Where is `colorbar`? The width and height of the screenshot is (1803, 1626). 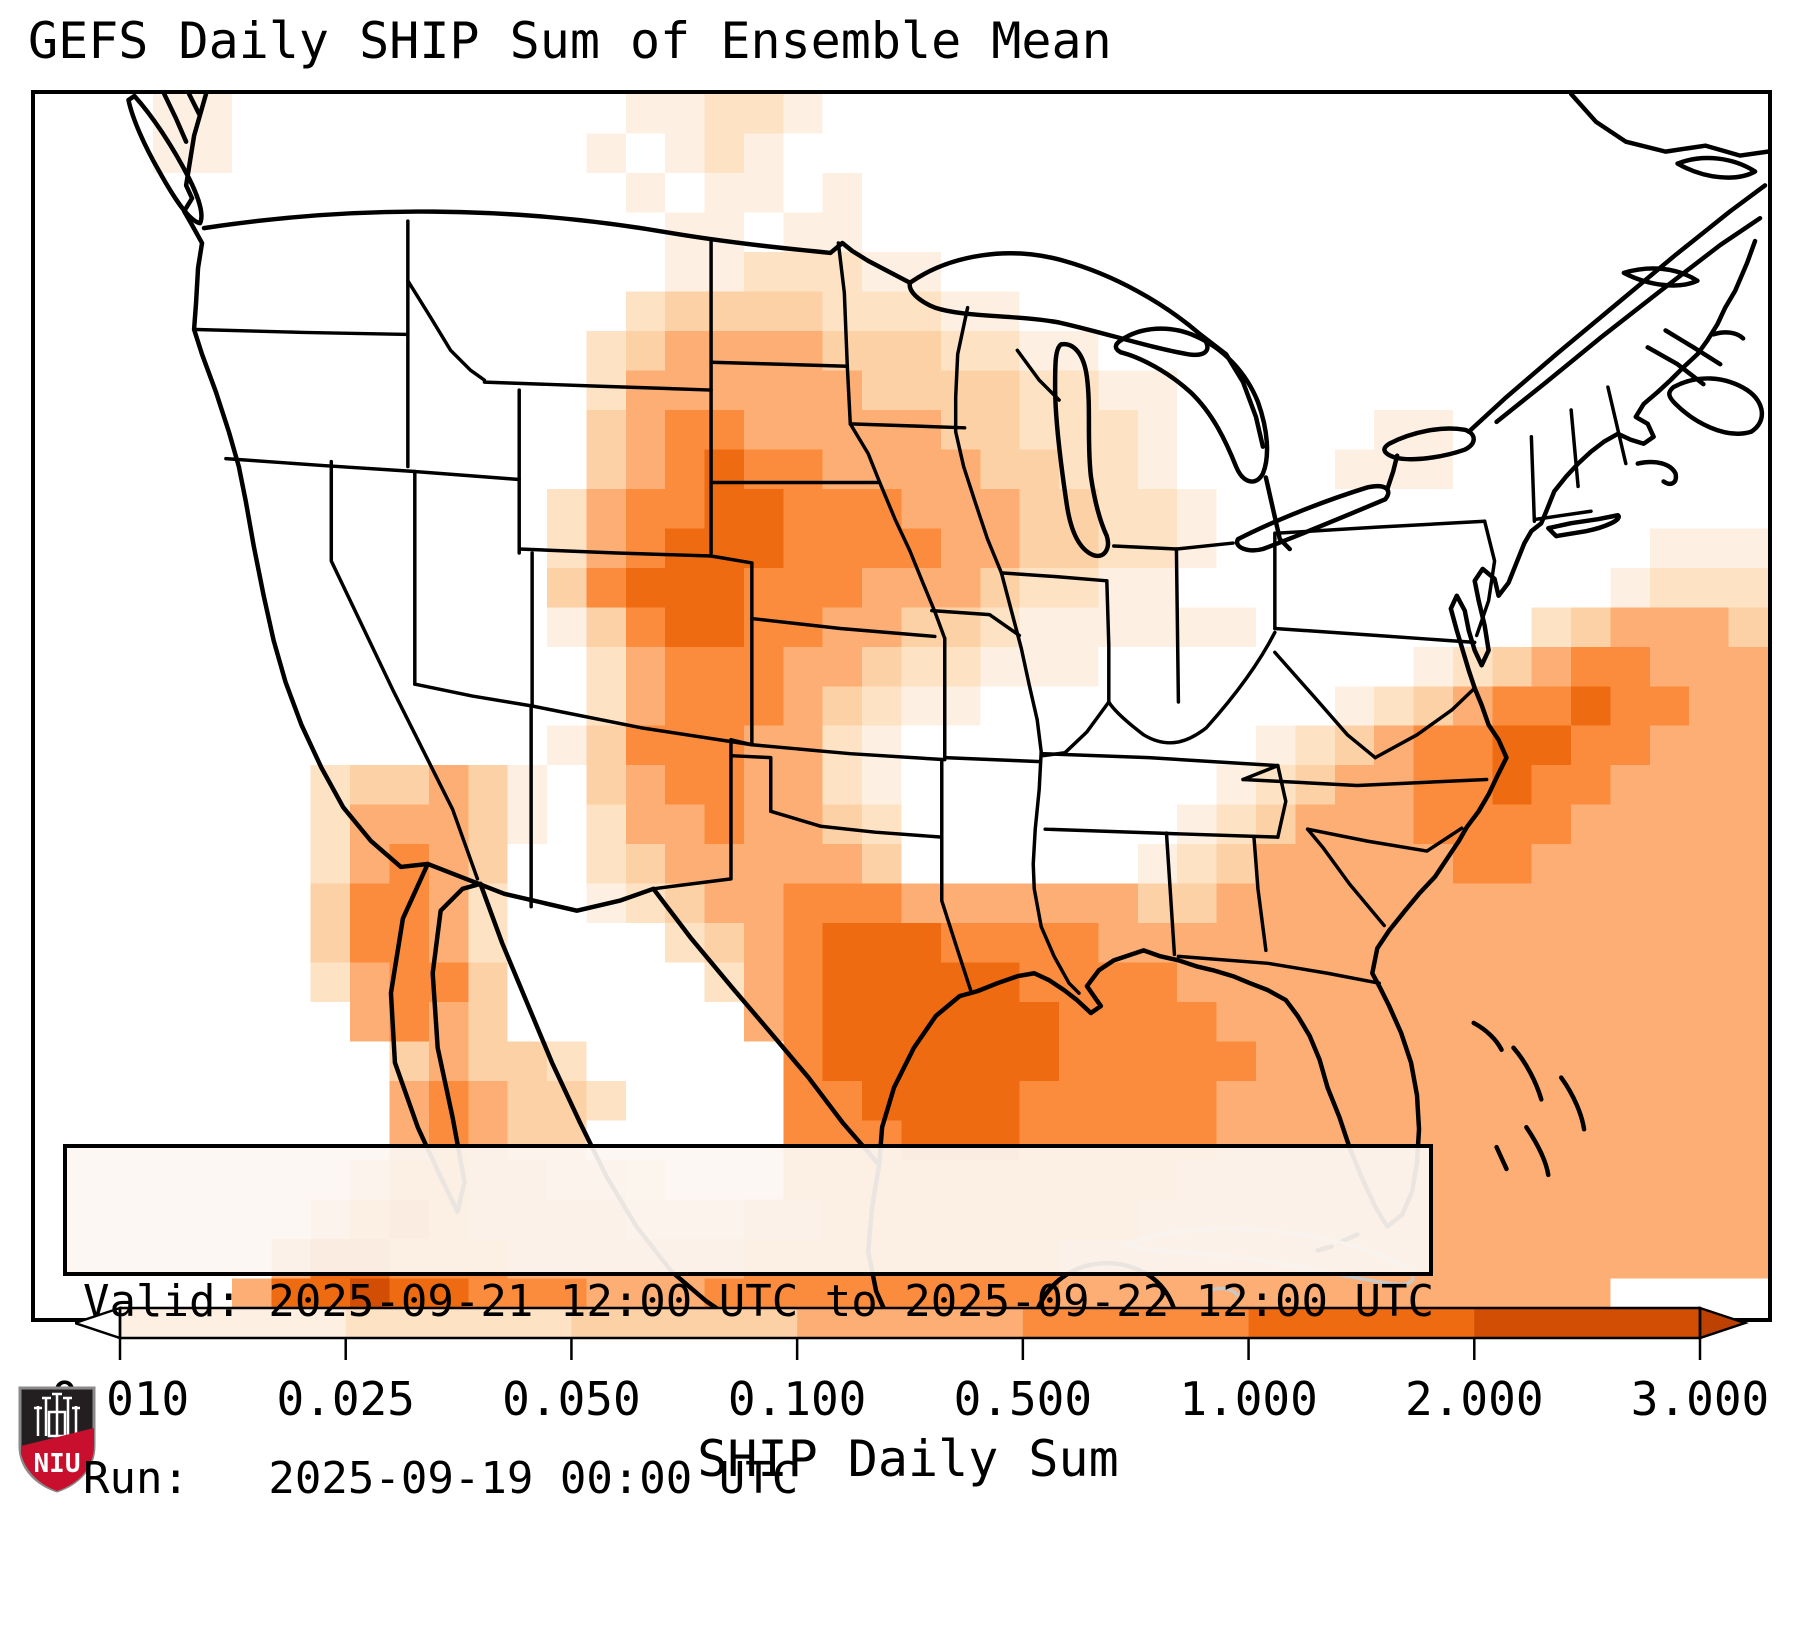 colorbar is located at coordinates (912, 1333).